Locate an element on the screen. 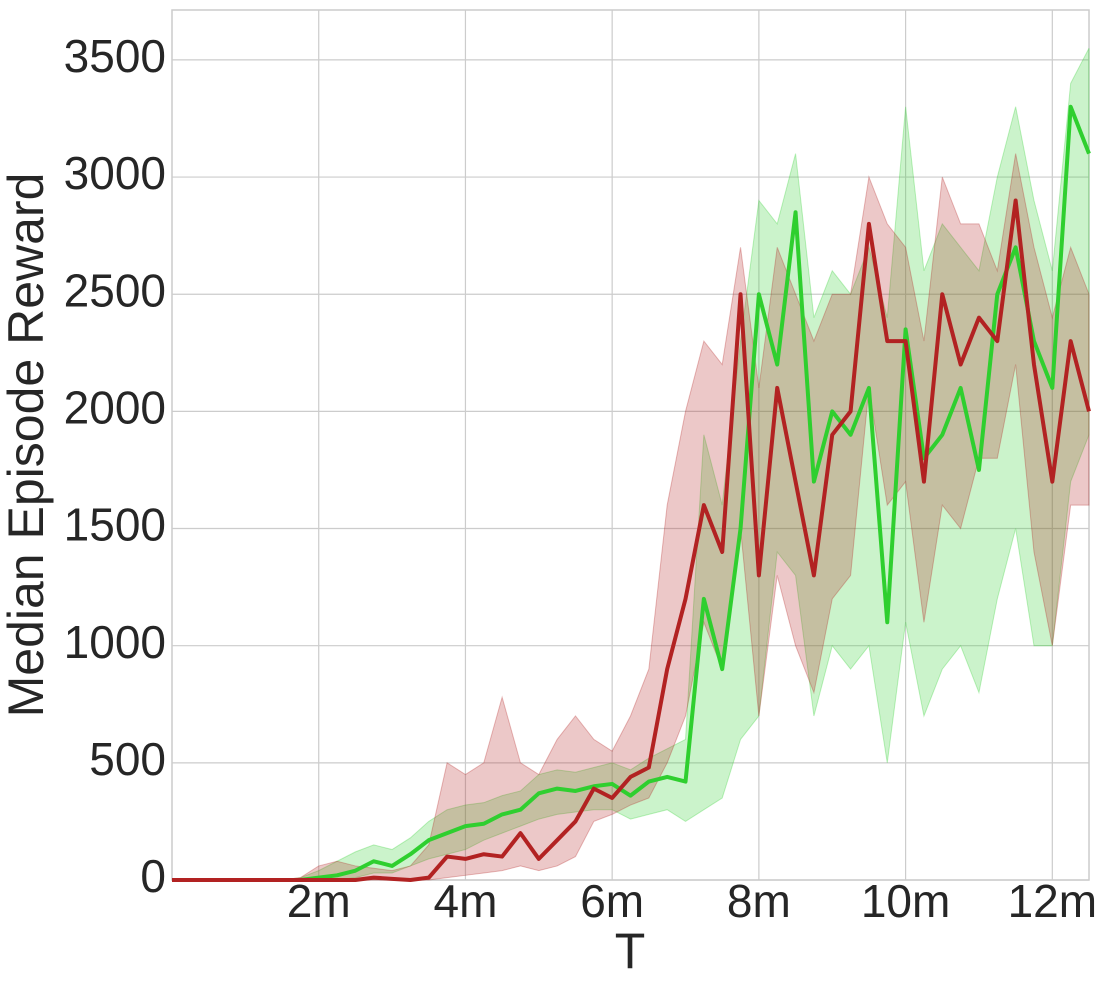  x-tick-label: 2m is located at coordinates (319, 901).